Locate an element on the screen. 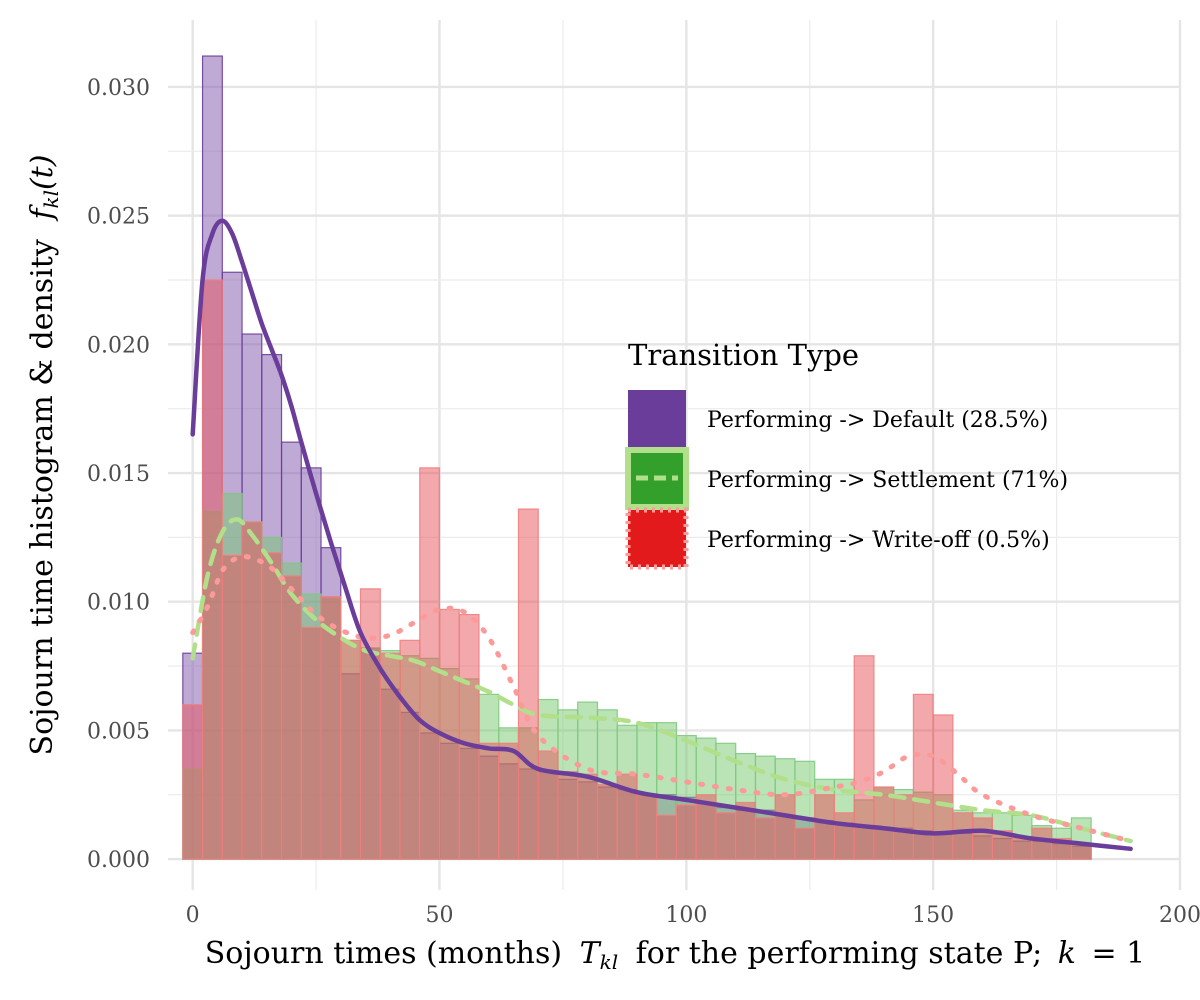 The width and height of the screenshot is (1200, 1000). y-tick-labels: 0.000 0.005 0.010 0.015 0.020 0.025 0.030 is located at coordinates (118, 474).